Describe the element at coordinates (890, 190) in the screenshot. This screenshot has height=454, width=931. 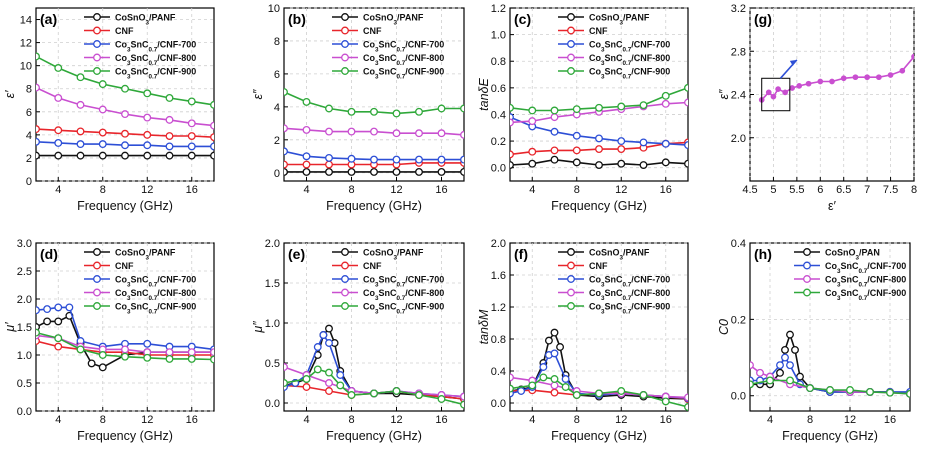
I see `x-tick-label: 7.5` at that location.